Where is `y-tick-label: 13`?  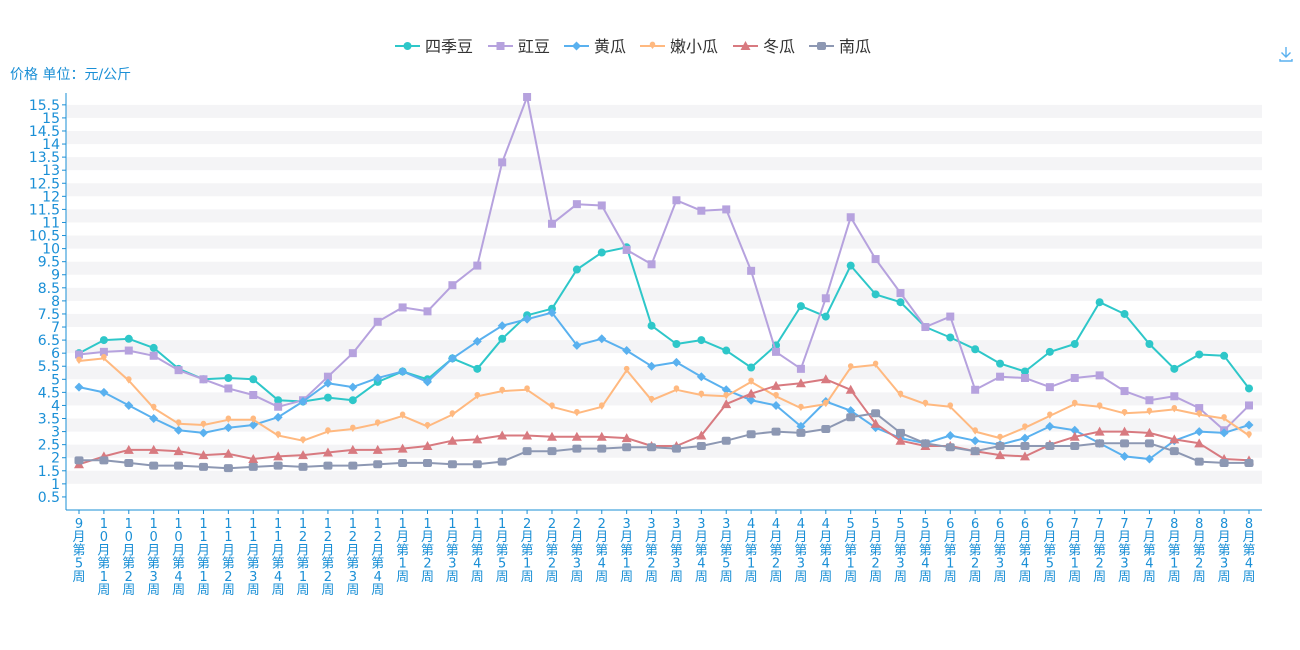
y-tick-label: 13 is located at coordinates (51, 171).